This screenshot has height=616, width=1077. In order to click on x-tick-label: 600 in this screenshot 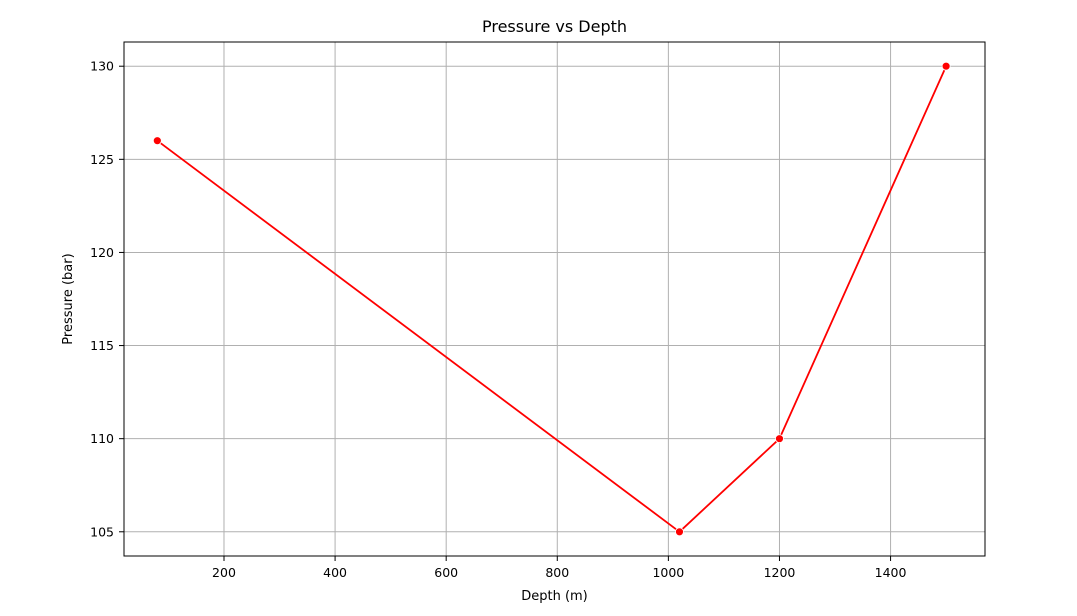, I will do `click(446, 572)`.